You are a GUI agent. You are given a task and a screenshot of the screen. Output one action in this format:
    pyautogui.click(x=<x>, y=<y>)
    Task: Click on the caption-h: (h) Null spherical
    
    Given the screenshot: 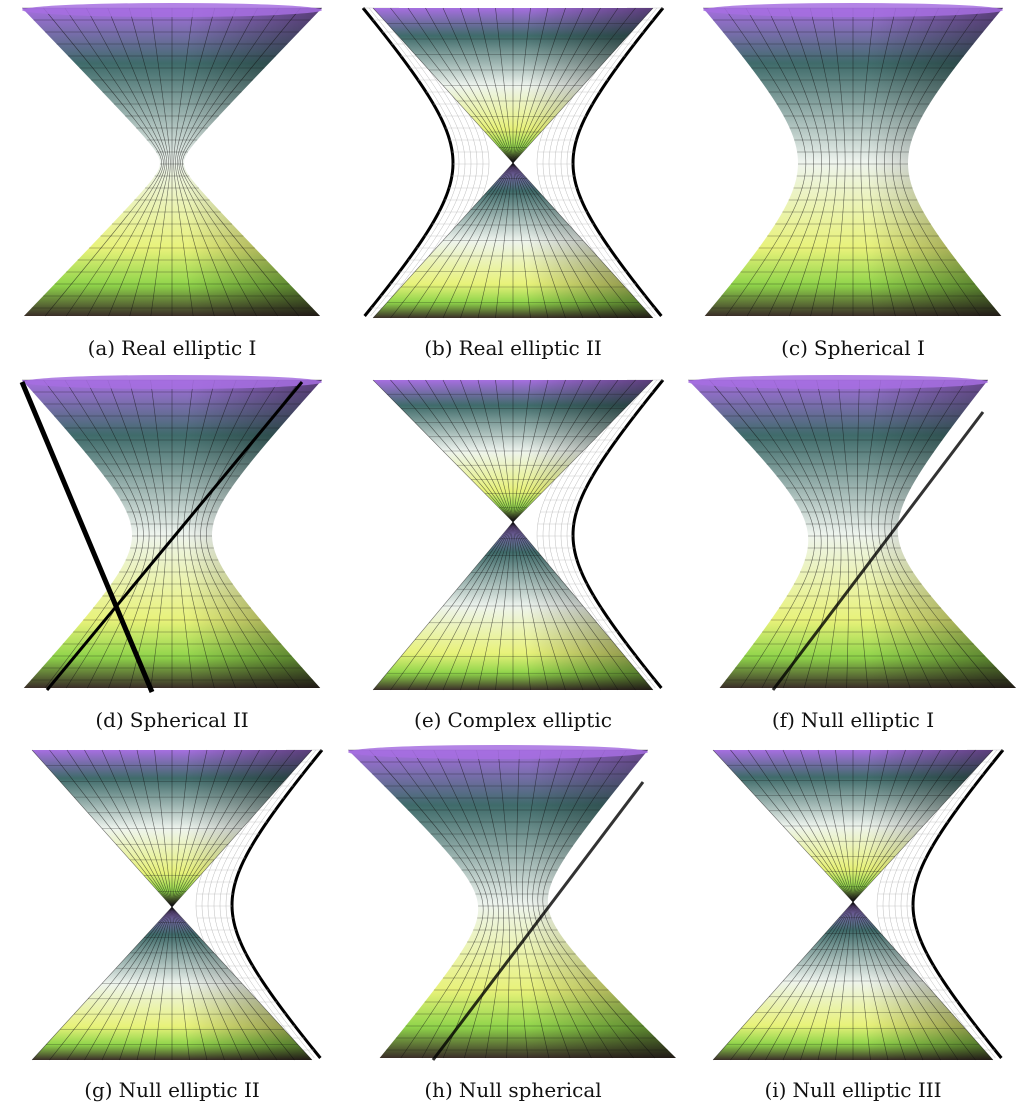 What is the action you would take?
    pyautogui.click(x=513, y=1090)
    